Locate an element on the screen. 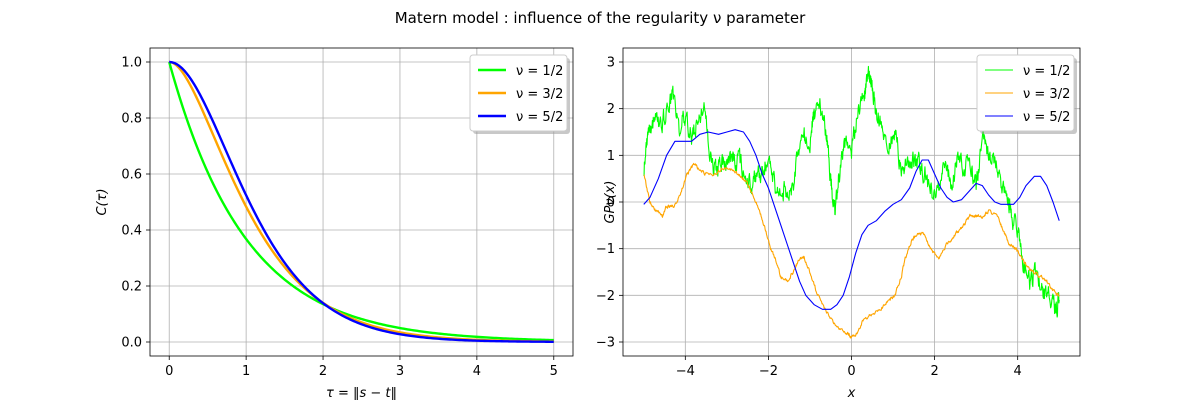 Image resolution: width=1200 pixels, height=404 pixels. y-axis-label: C(τ) is located at coordinates (102, 201).